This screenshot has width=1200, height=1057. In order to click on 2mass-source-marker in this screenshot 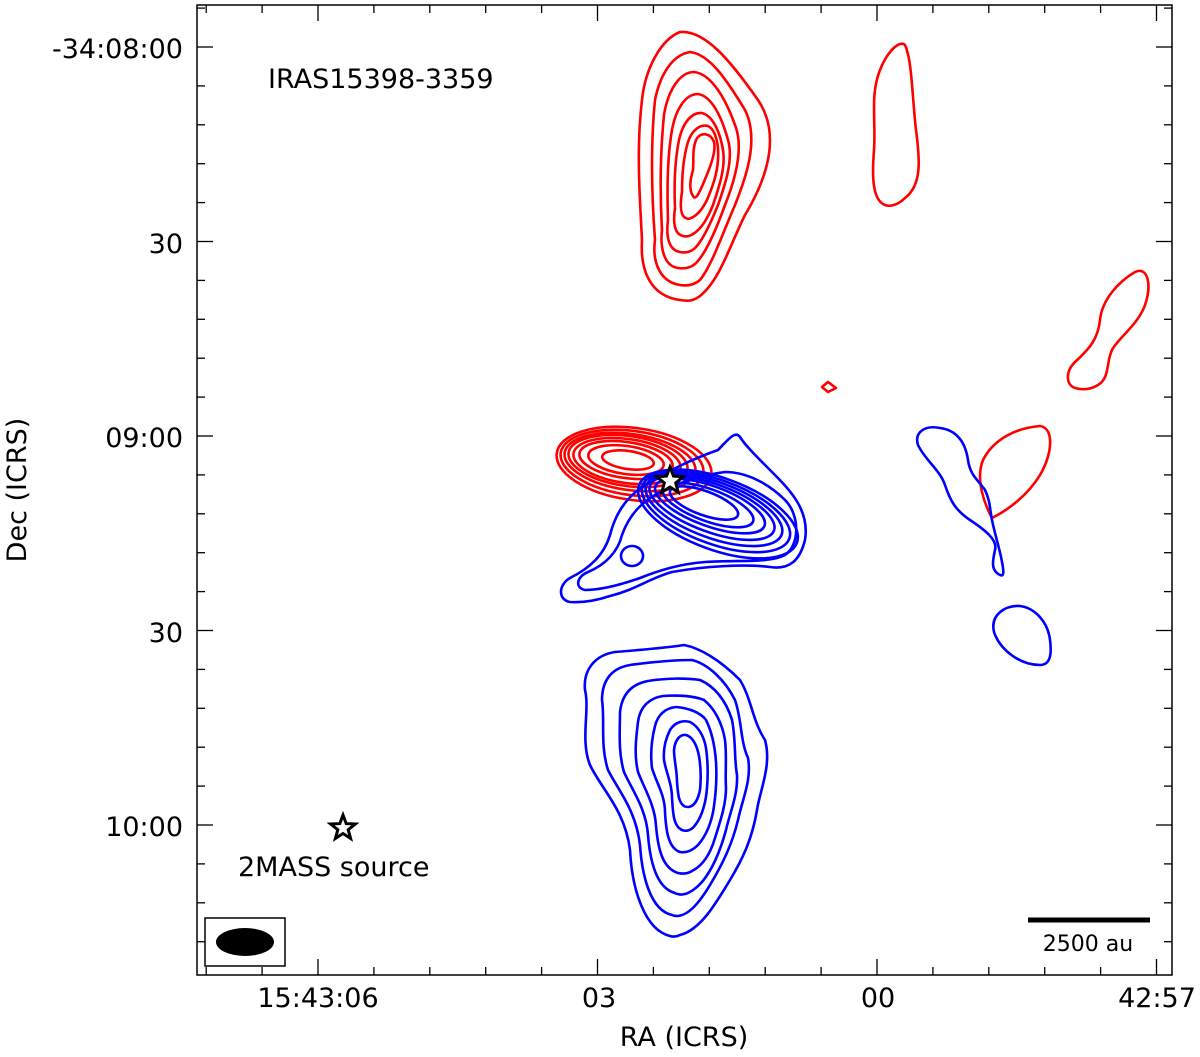, I will do `click(343, 826)`.